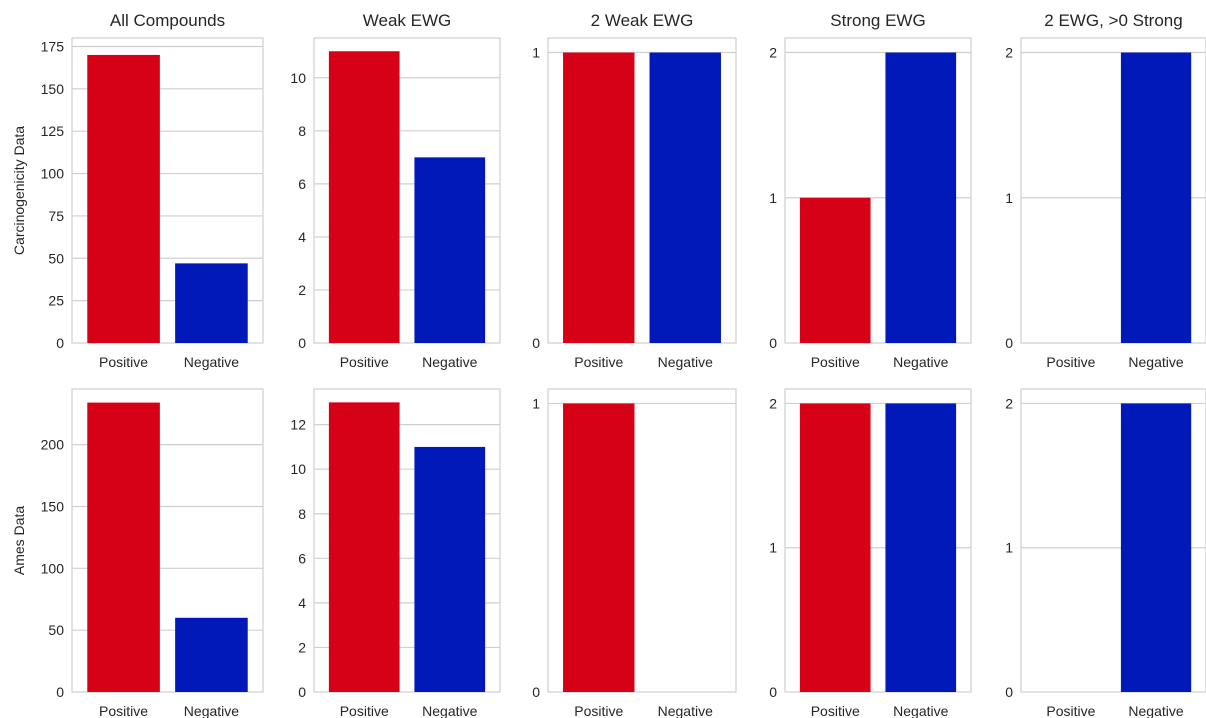 This screenshot has height=718, width=1206. I want to click on subplot-10: 0 1 2 Positive Negative, so click(1105, 553).